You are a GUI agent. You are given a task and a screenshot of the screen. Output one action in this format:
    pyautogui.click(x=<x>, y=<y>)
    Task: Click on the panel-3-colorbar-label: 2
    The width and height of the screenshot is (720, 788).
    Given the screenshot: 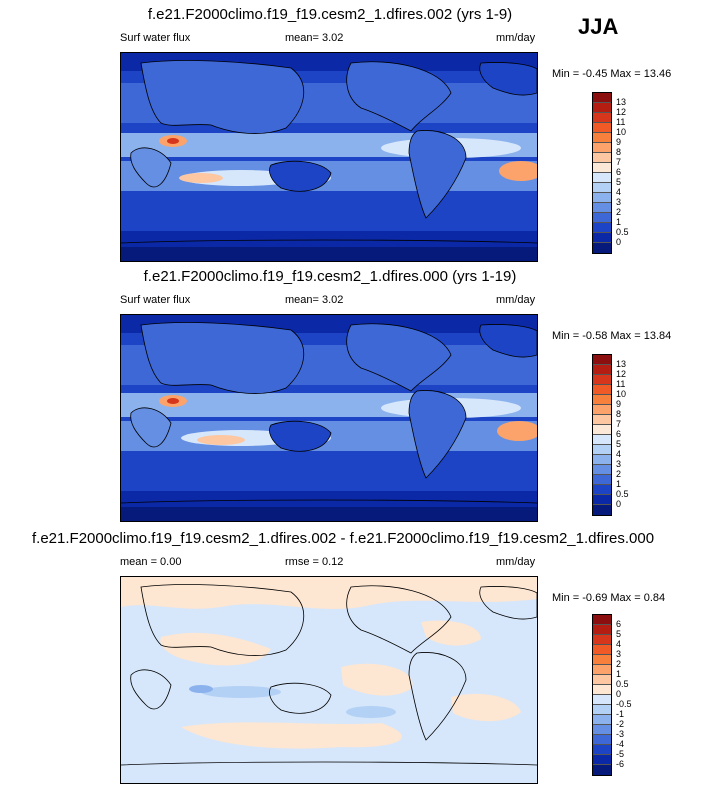 What is the action you would take?
    pyautogui.click(x=619, y=664)
    